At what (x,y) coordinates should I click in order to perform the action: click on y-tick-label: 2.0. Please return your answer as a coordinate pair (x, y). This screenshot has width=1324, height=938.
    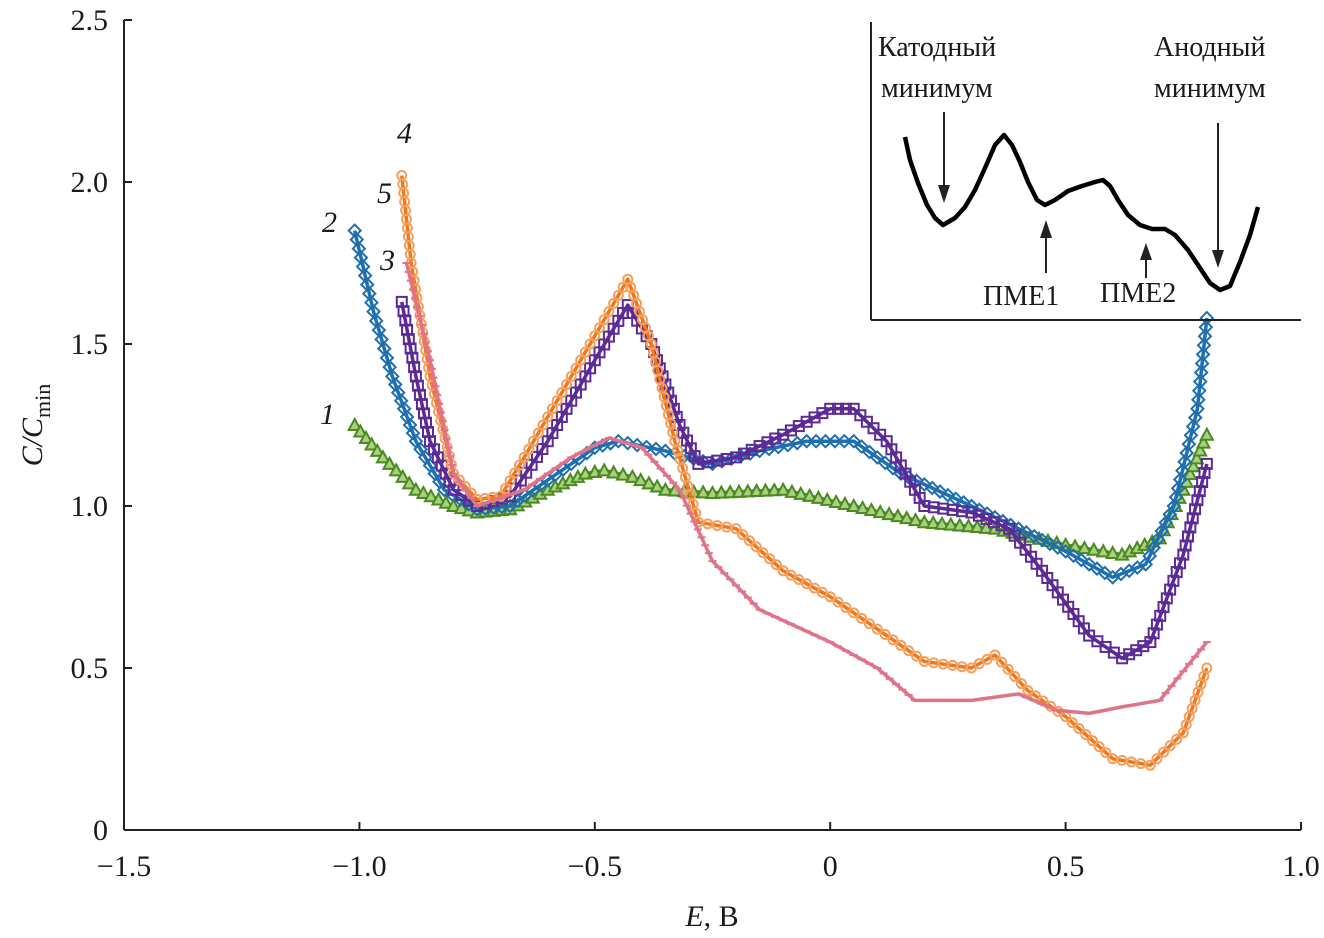
    Looking at the image, I should click on (90, 182).